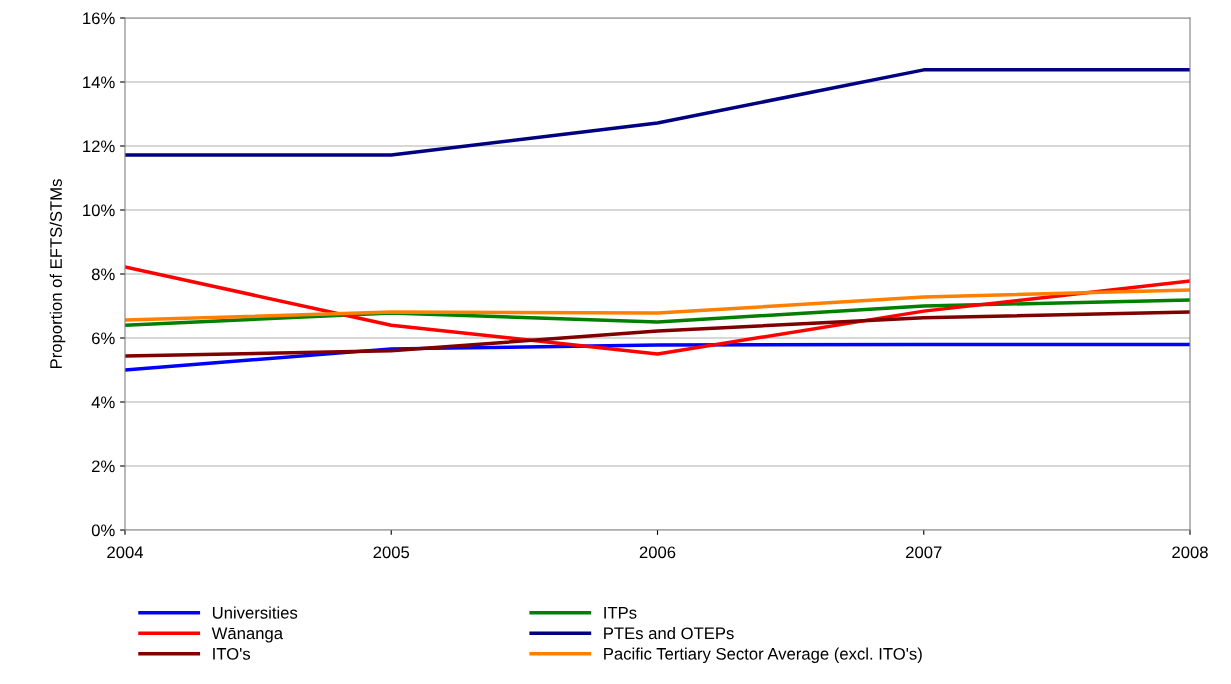  What do you see at coordinates (103, 338) in the screenshot?
I see `y-tick-label: 6%` at bounding box center [103, 338].